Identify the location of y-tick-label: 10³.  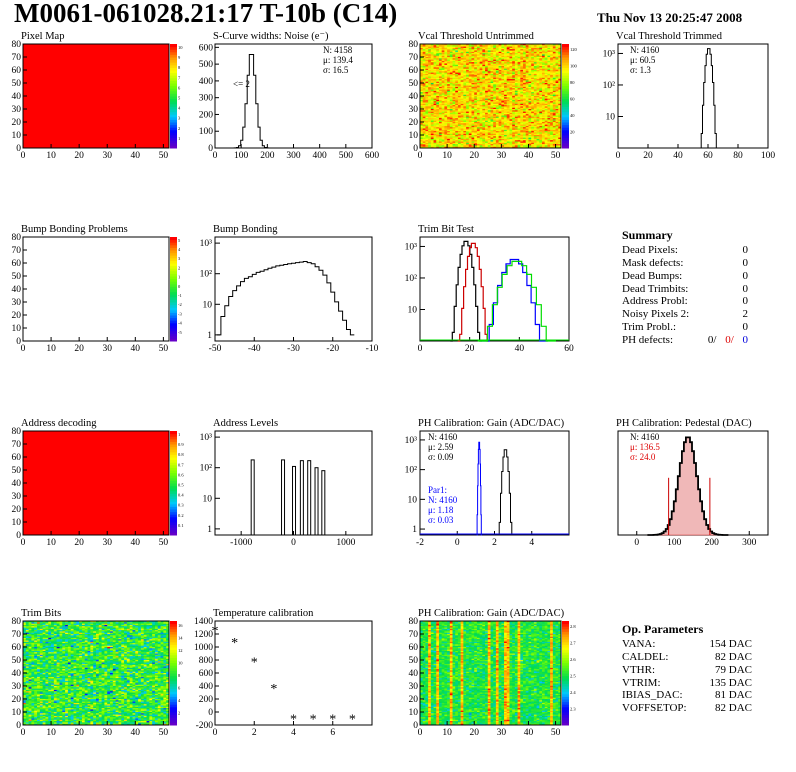
(206, 438).